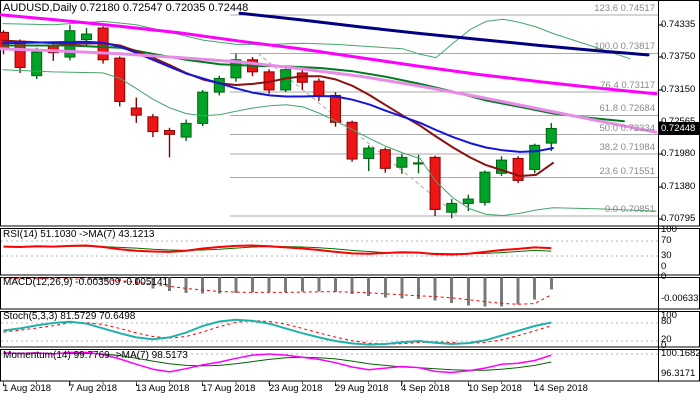  I want to click on rsi-indicator-label: RSI(14) 51.1030 ->MA(7) 43.1213, so click(79, 234).